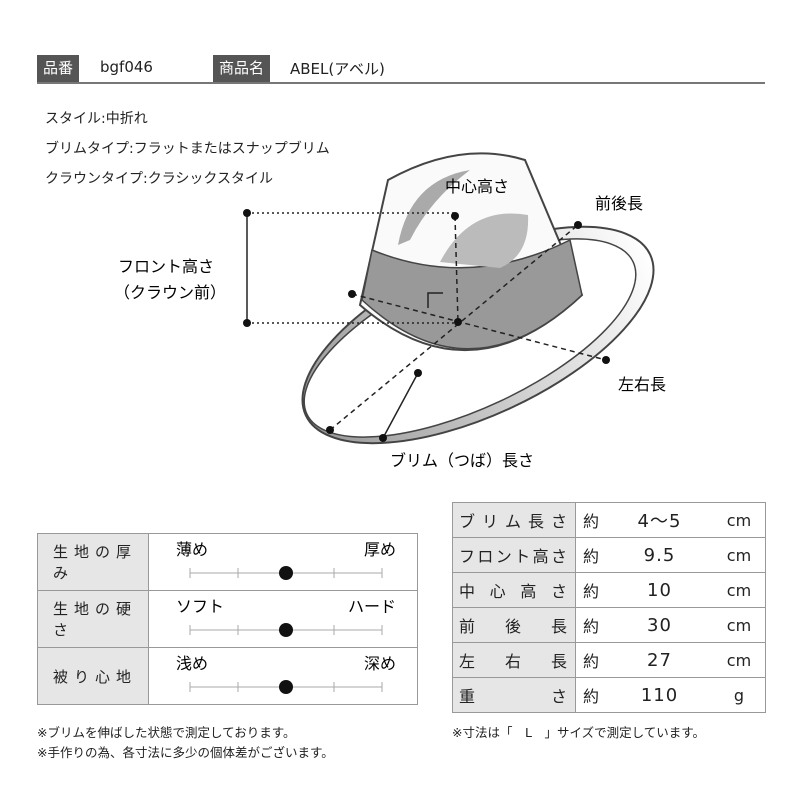 The image size is (800, 800). Describe the element at coordinates (372, 606) in the screenshot. I see `scale-right: ハード` at that location.